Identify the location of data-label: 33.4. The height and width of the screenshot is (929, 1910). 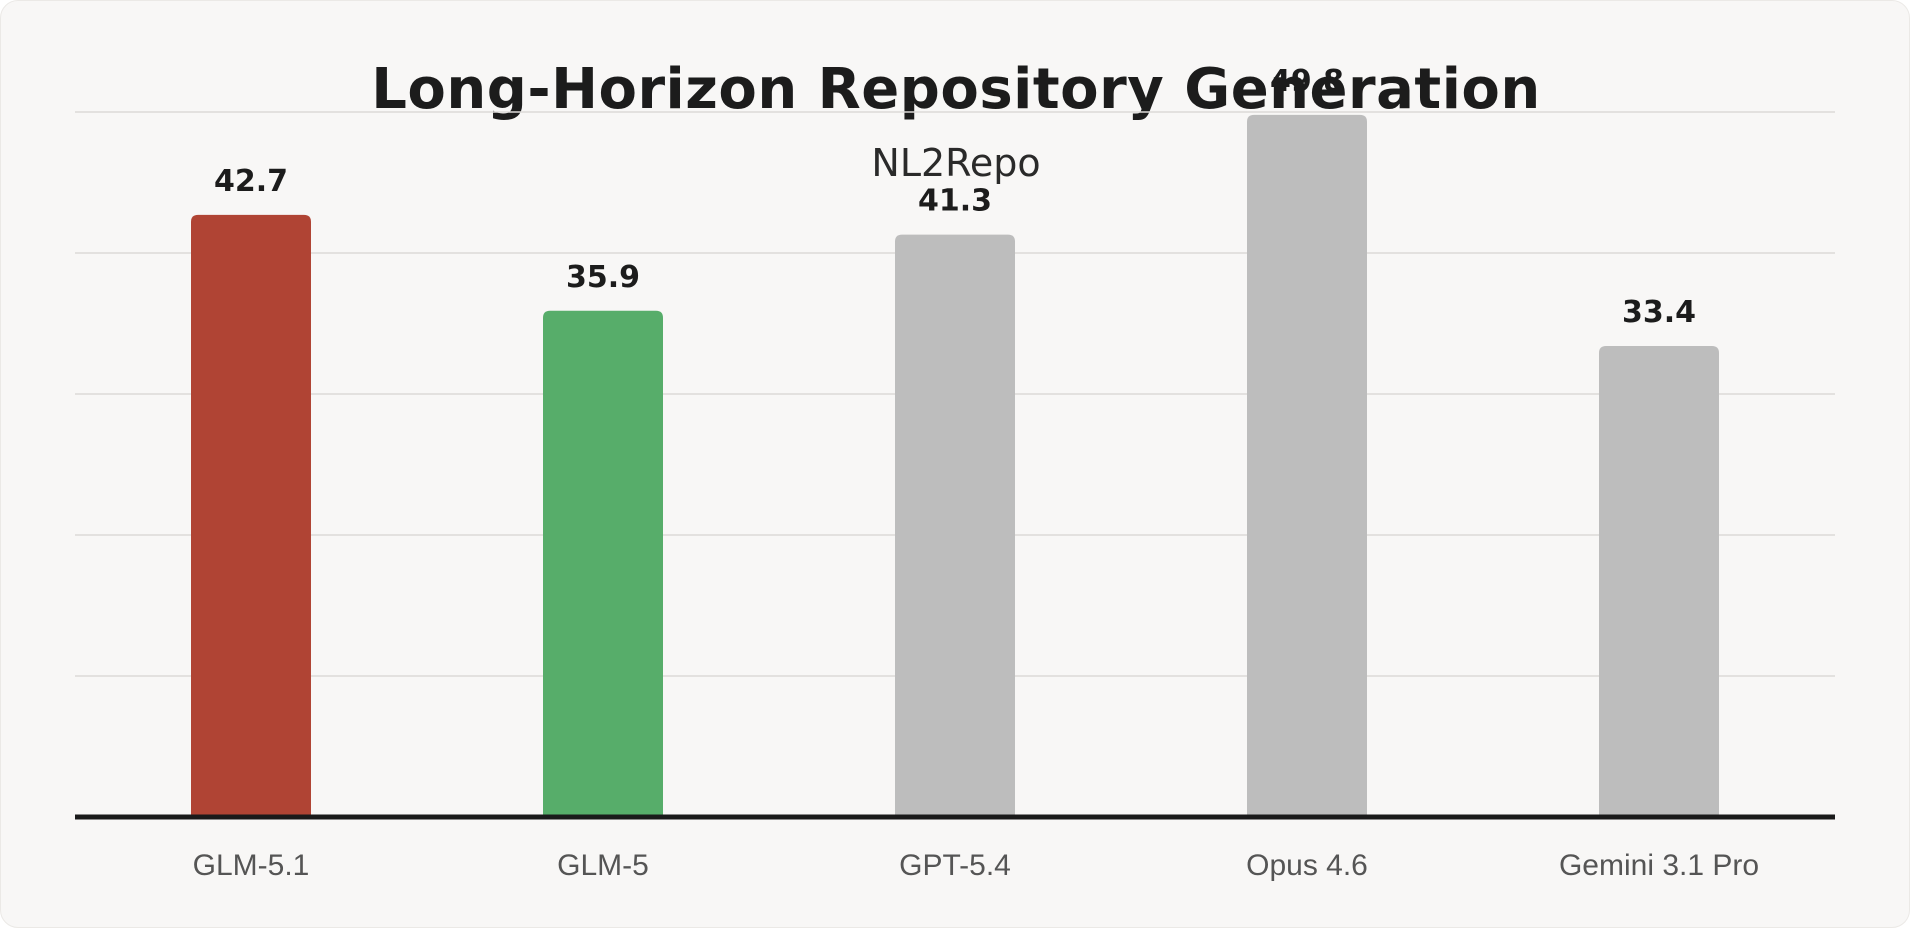
(1659, 312).